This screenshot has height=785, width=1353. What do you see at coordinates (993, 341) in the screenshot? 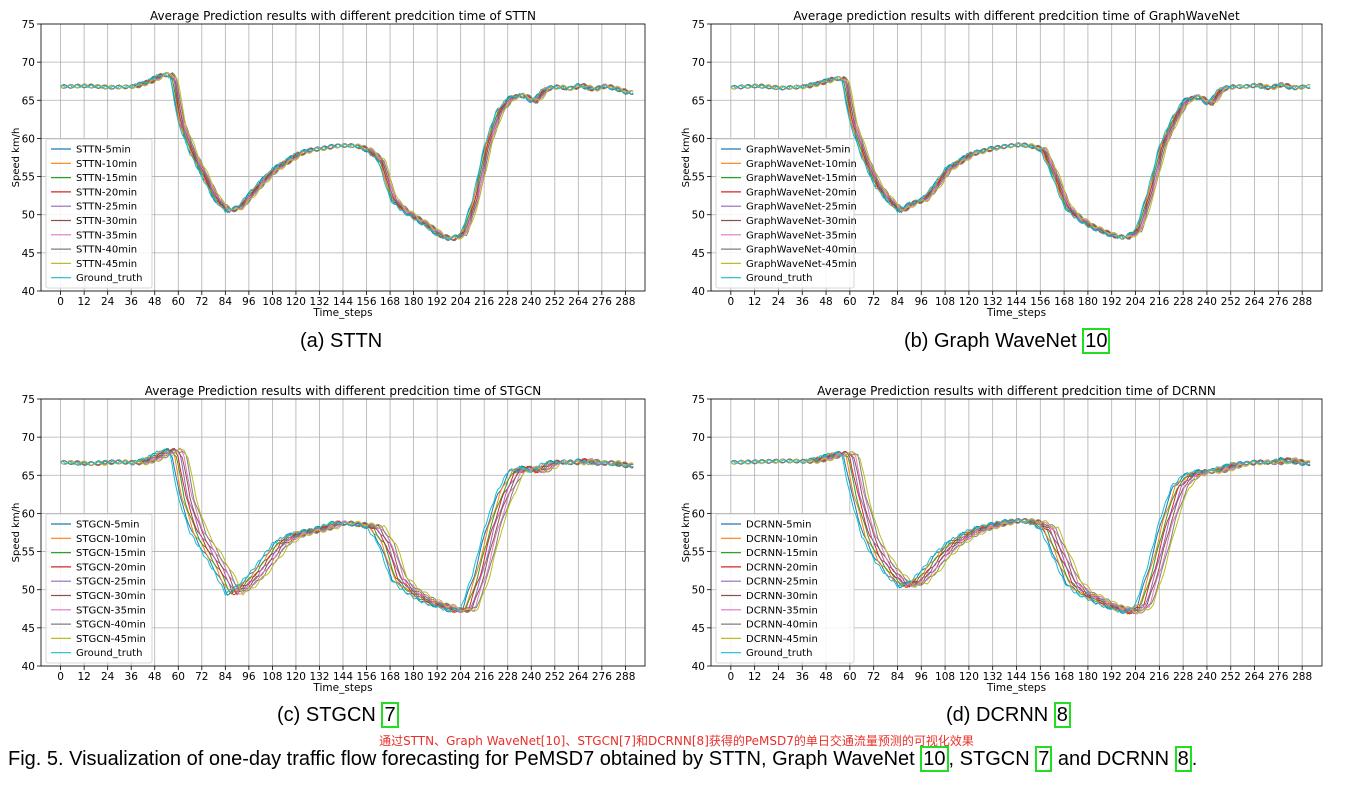
I see `caption-b-label: (b) Graph WaveNet` at bounding box center [993, 341].